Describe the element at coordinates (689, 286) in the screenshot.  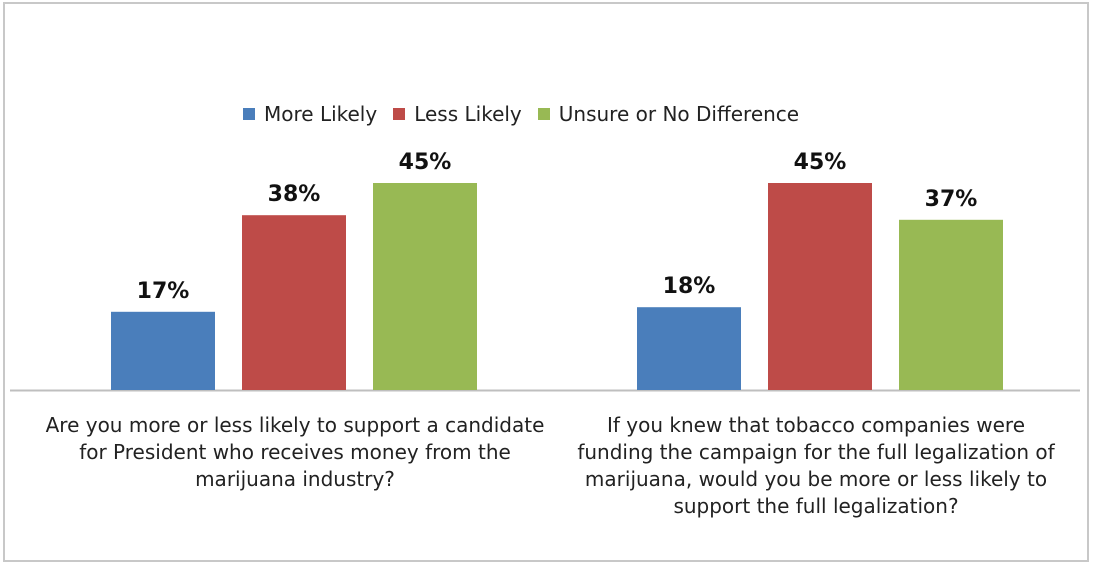
I see `data-label-more-likely-2: 18%` at that location.